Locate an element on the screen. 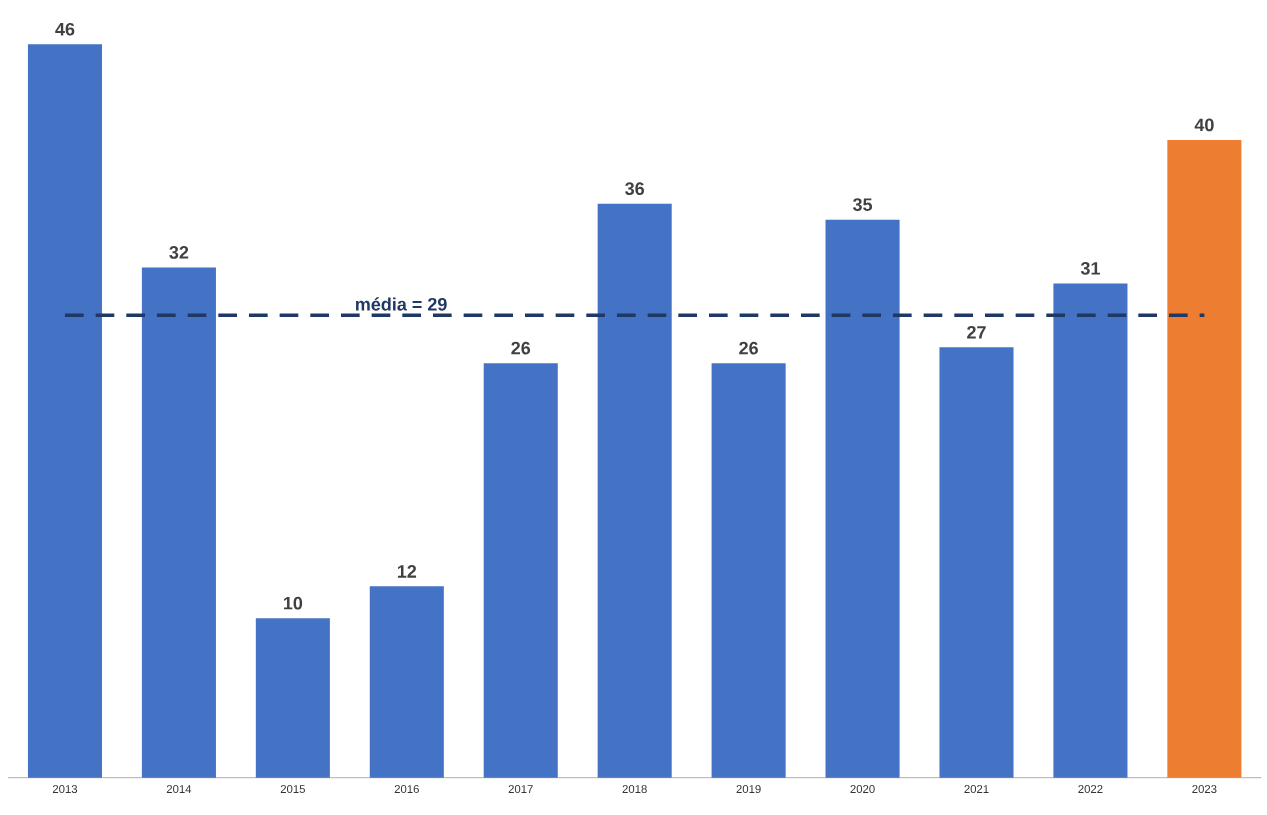 The image size is (1267, 815). data-label: 31 is located at coordinates (1090, 268).